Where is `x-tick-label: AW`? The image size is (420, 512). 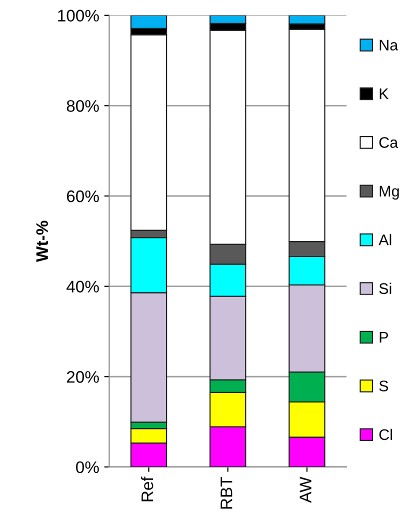
x-tick-label: AW is located at coordinates (306, 489).